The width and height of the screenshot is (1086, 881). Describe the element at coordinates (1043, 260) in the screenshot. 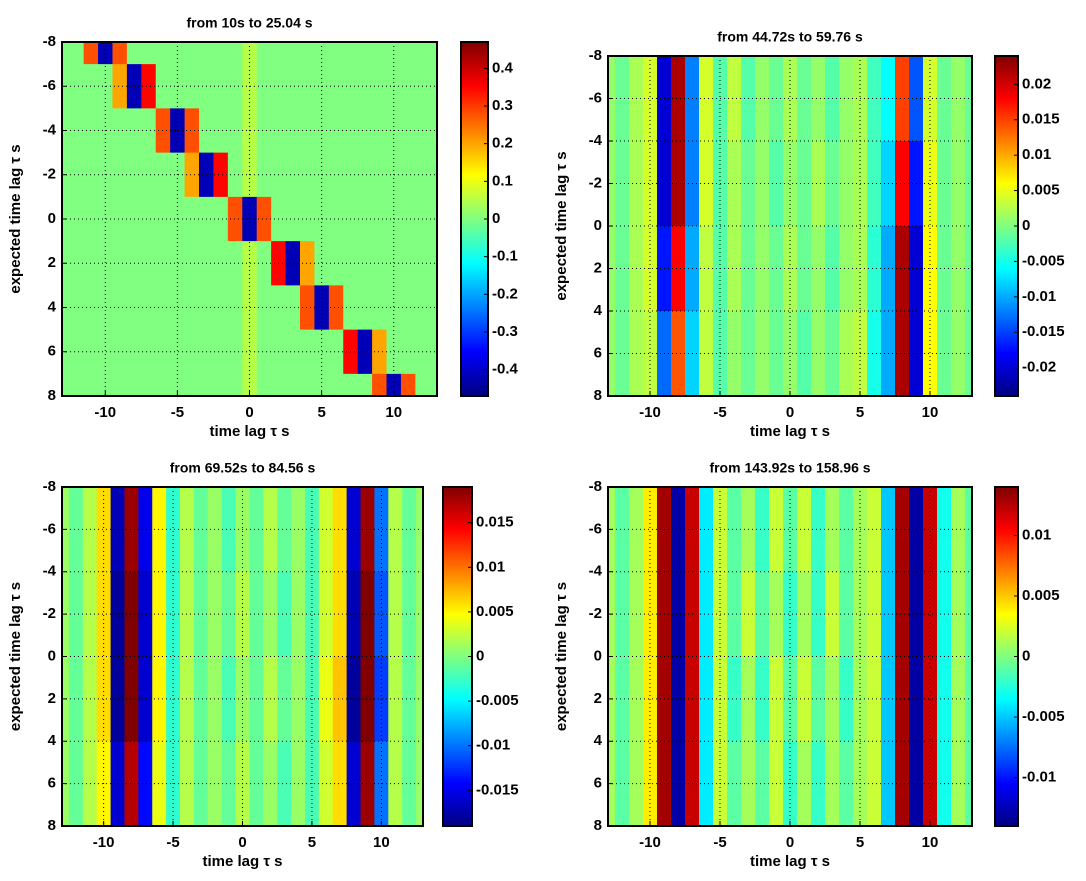

I see `colorbar-tick-label: -0.005` at that location.